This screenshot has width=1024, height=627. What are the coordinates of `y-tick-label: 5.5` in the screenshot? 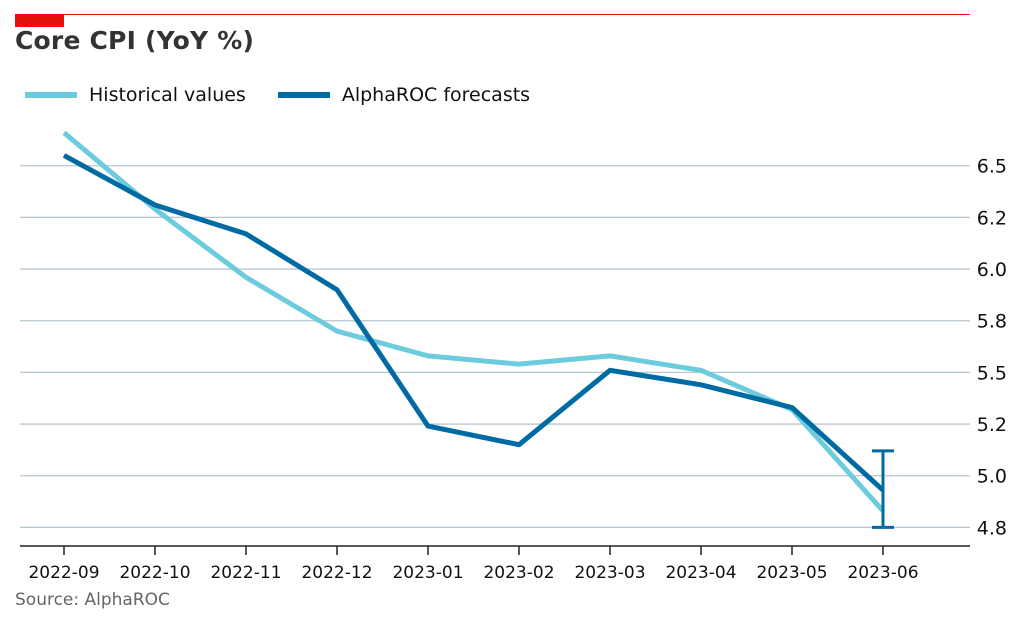 It's located at (992, 373).